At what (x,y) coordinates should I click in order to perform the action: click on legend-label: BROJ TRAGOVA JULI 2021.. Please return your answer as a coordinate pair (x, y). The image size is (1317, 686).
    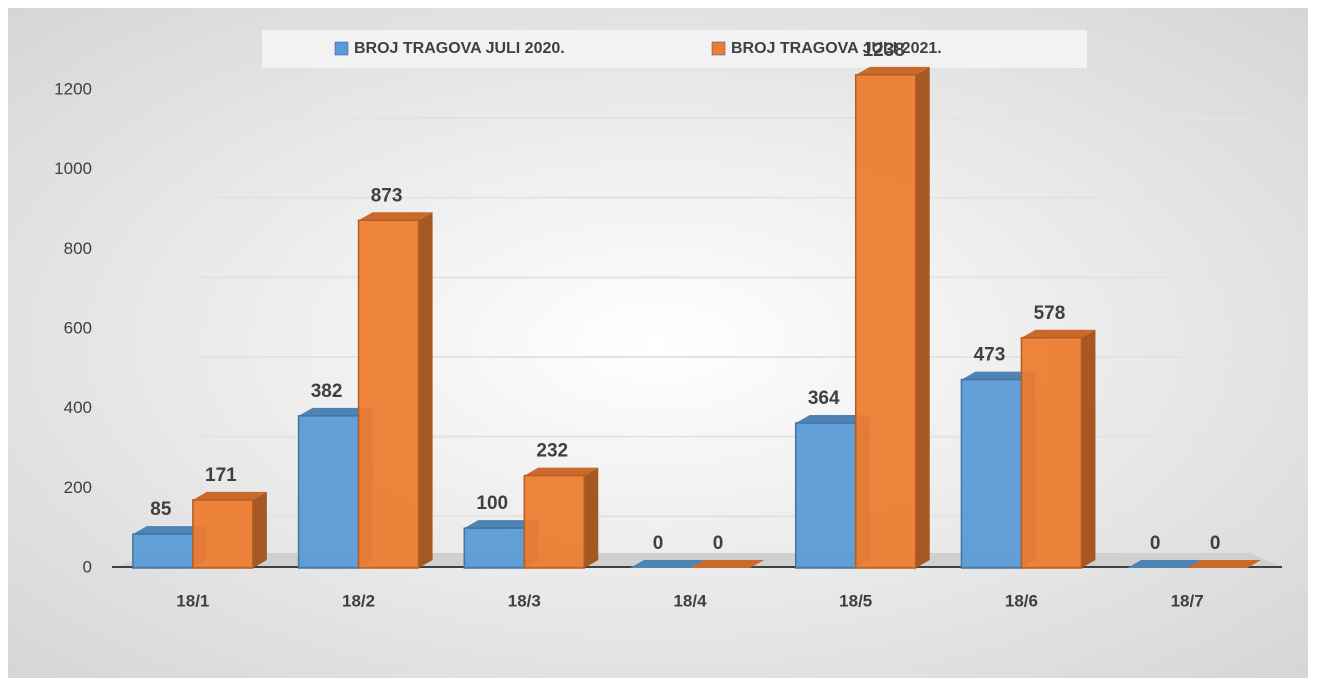
    Looking at the image, I should click on (836, 48).